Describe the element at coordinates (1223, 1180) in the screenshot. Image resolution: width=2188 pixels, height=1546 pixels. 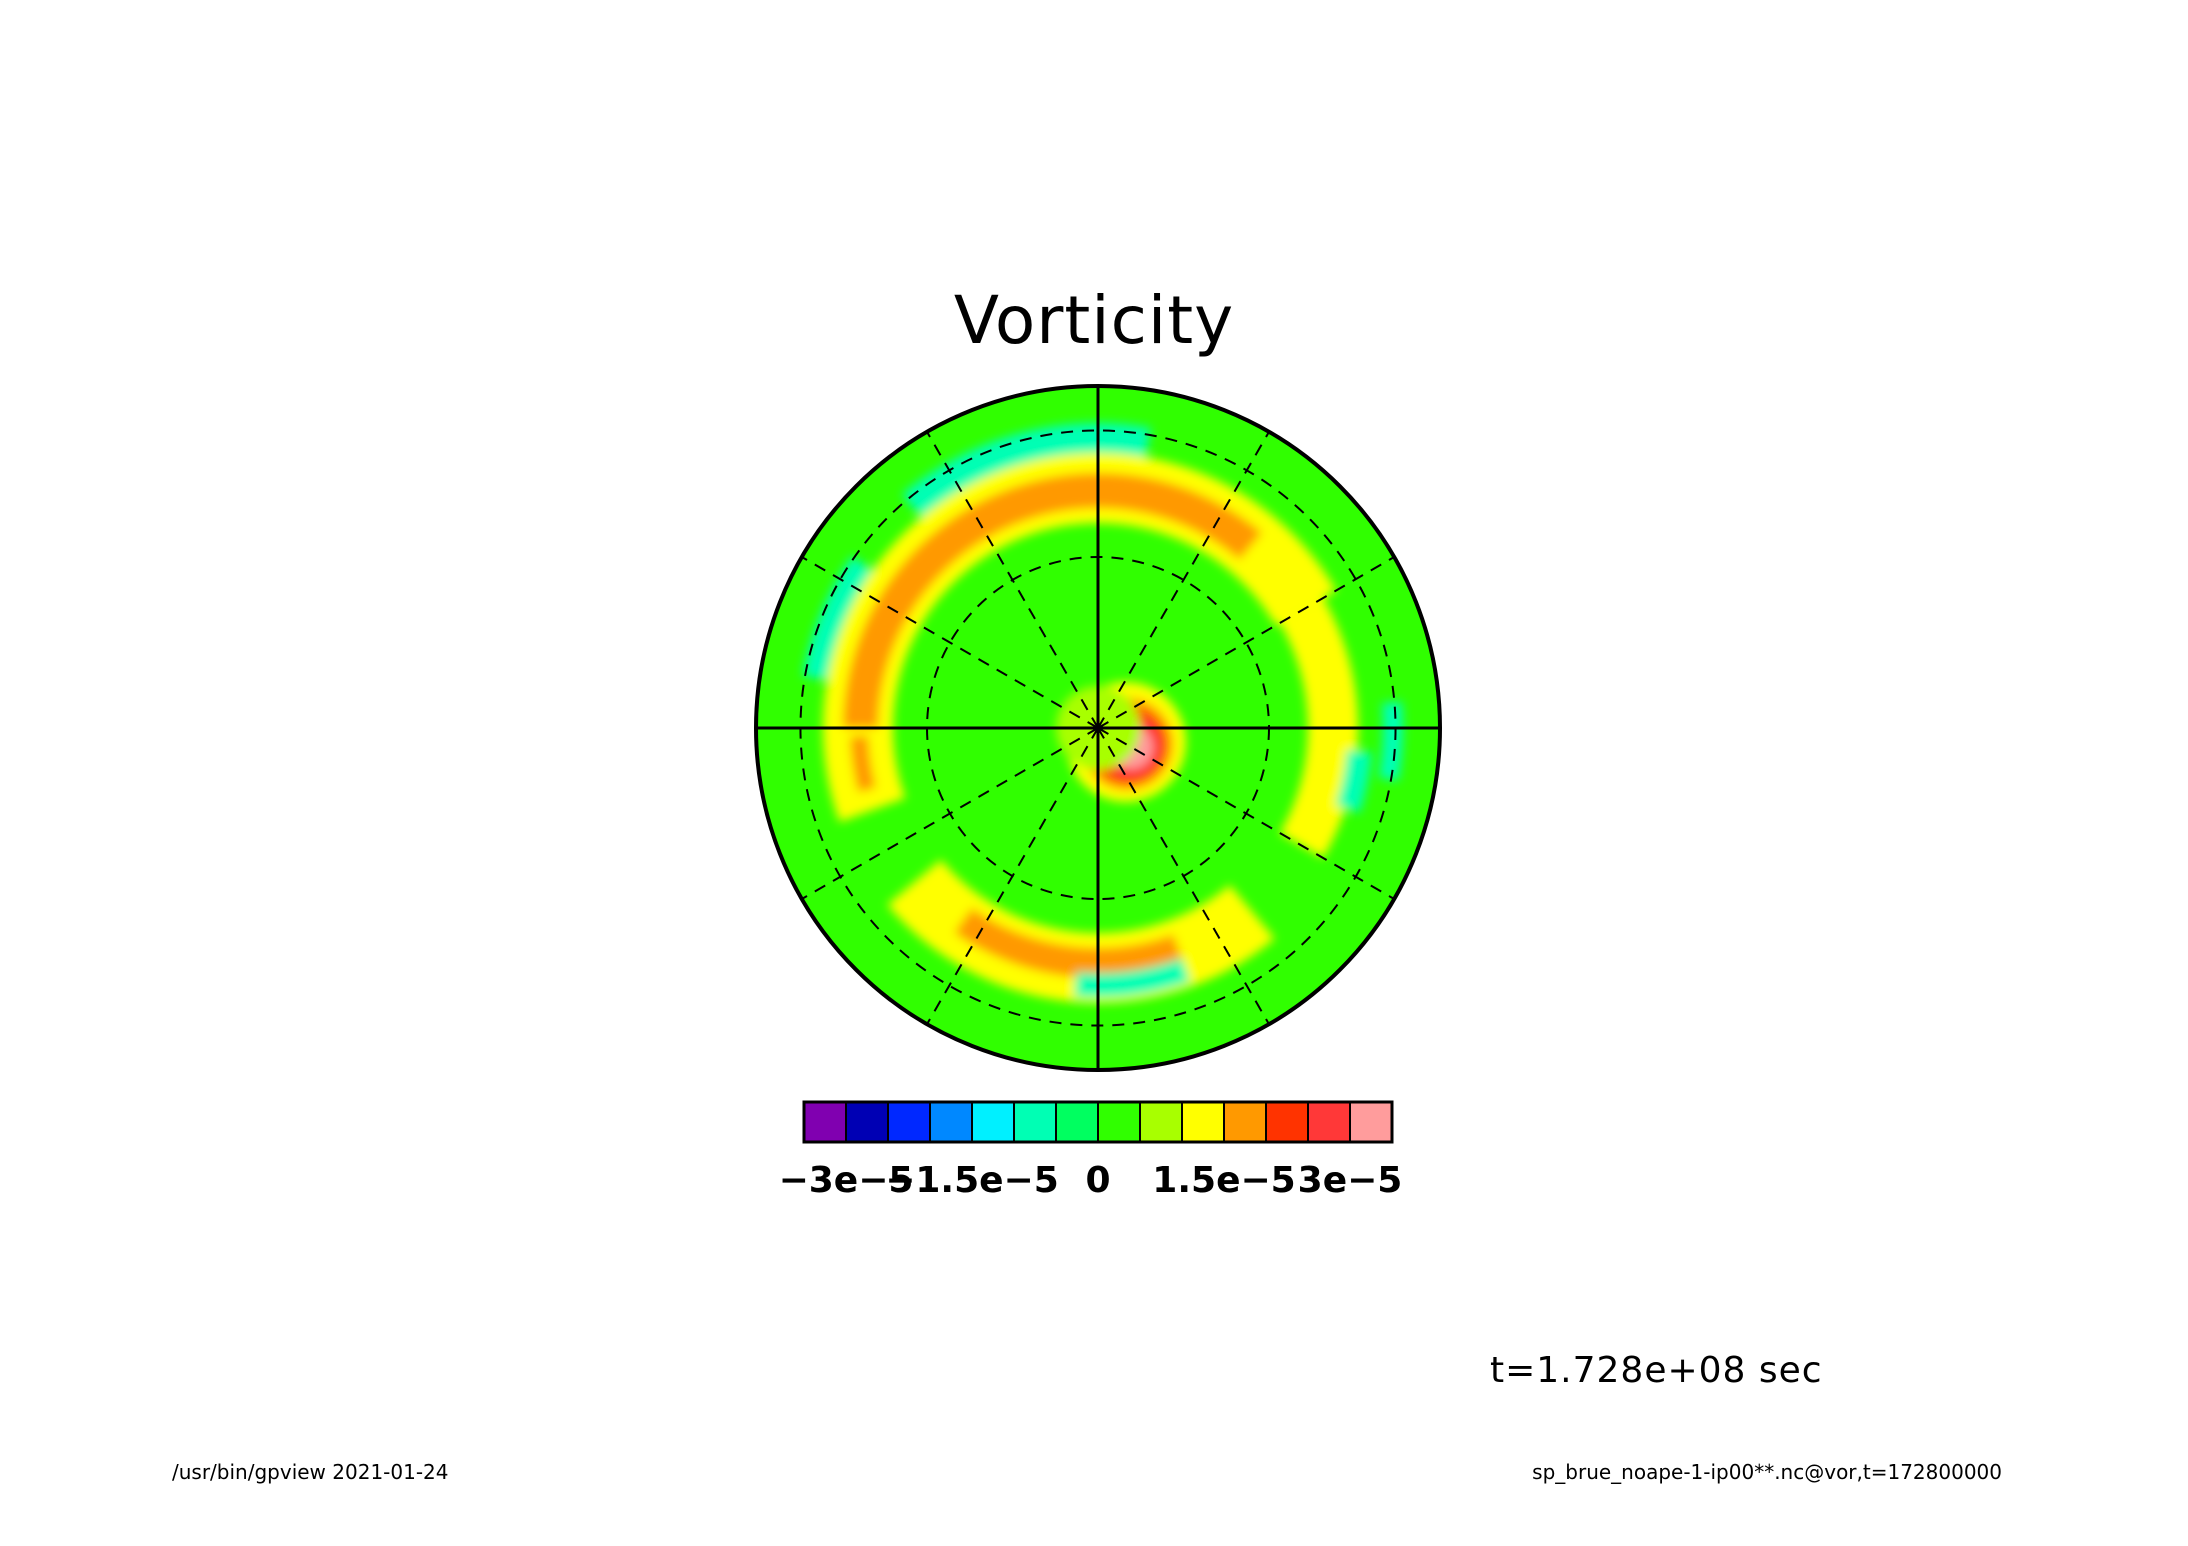
I see `colorbar-tick-label-3: 1.5e−5` at that location.